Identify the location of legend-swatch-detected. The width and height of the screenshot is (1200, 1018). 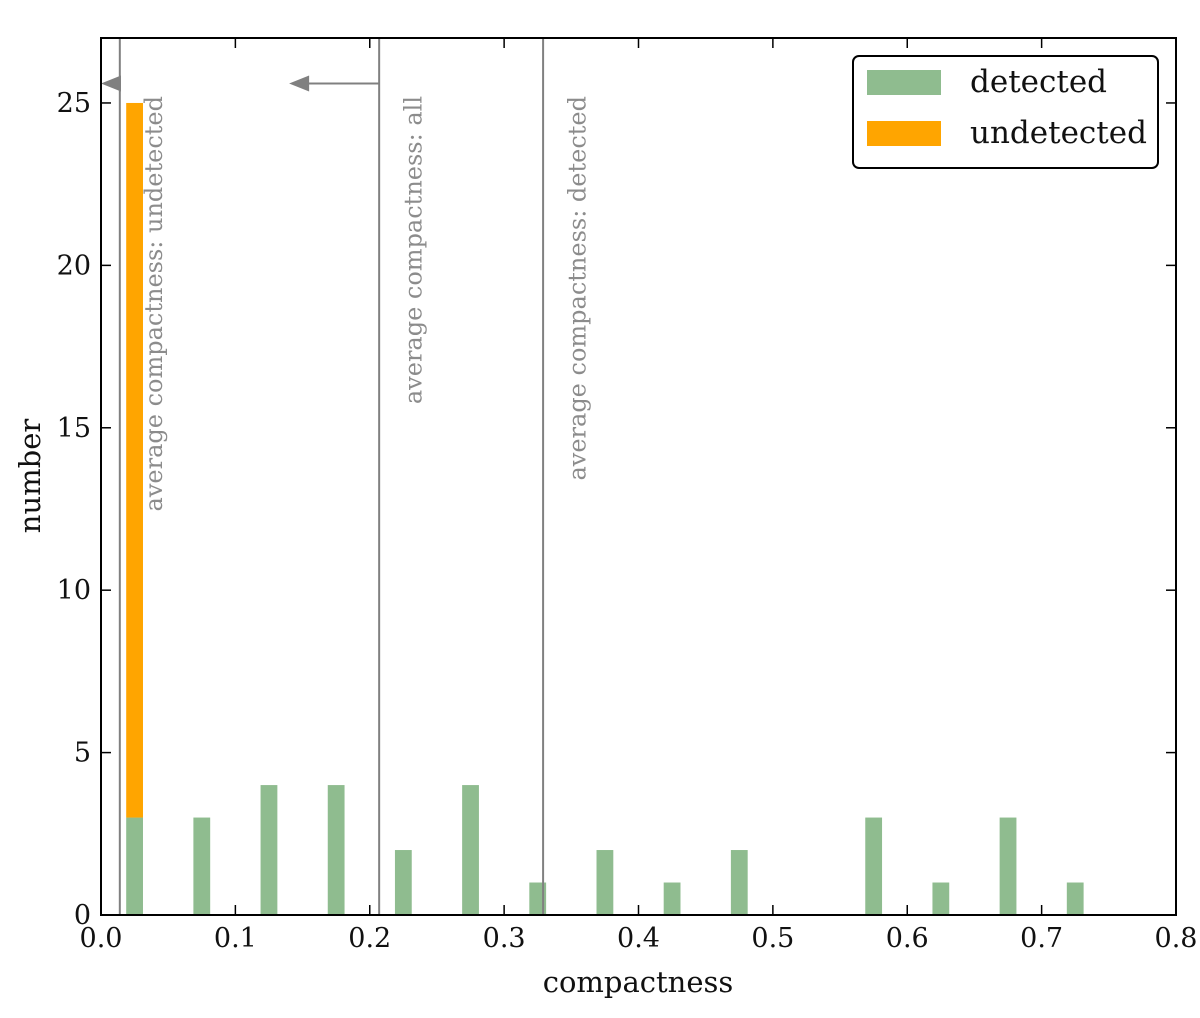
(904, 82).